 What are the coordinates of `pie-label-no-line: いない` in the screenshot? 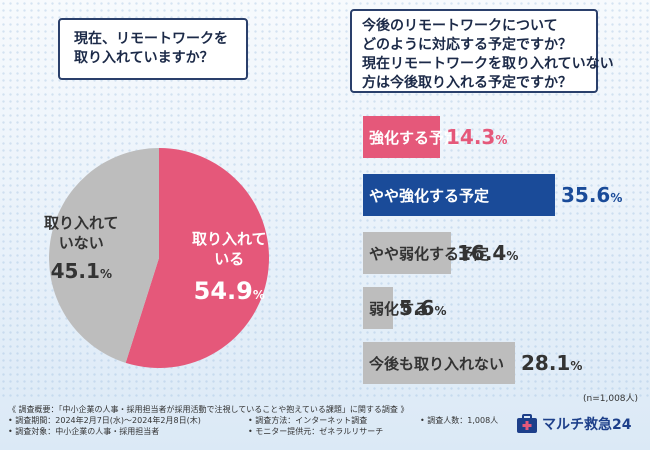 It's located at (81, 243).